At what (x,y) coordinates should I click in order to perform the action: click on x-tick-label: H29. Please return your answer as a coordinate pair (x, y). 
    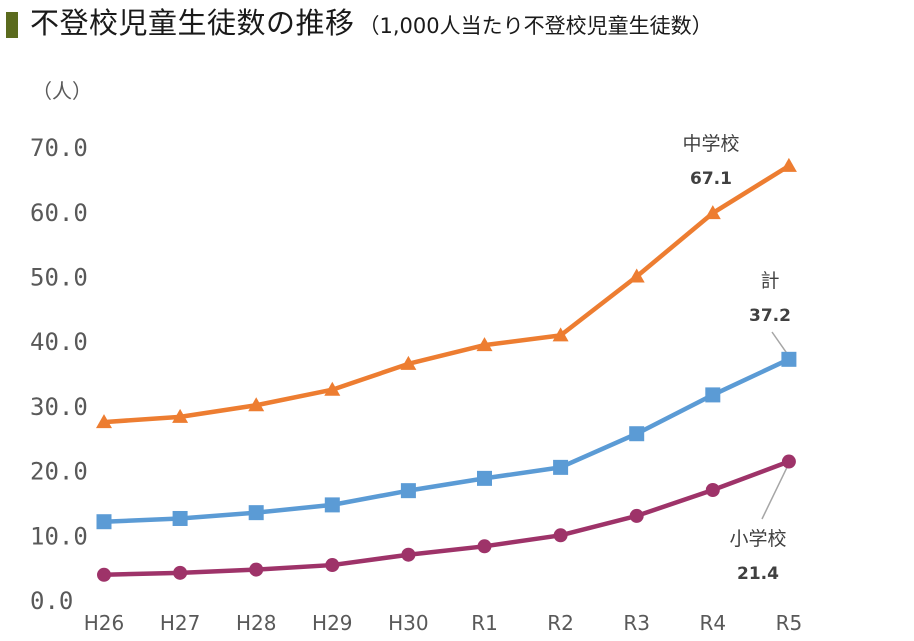
    Looking at the image, I should click on (332, 623).